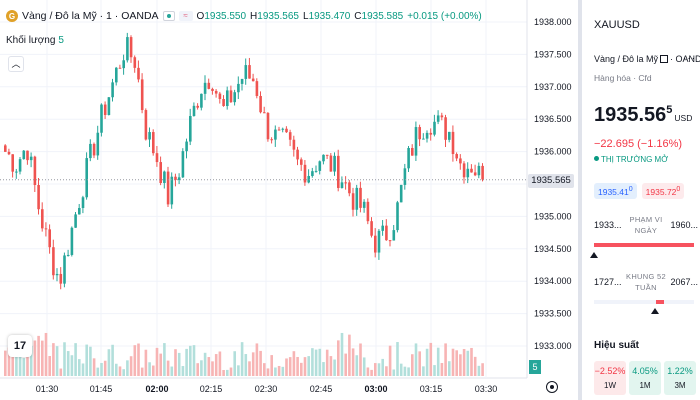  I want to click on visibility-icon, so click(168, 16).